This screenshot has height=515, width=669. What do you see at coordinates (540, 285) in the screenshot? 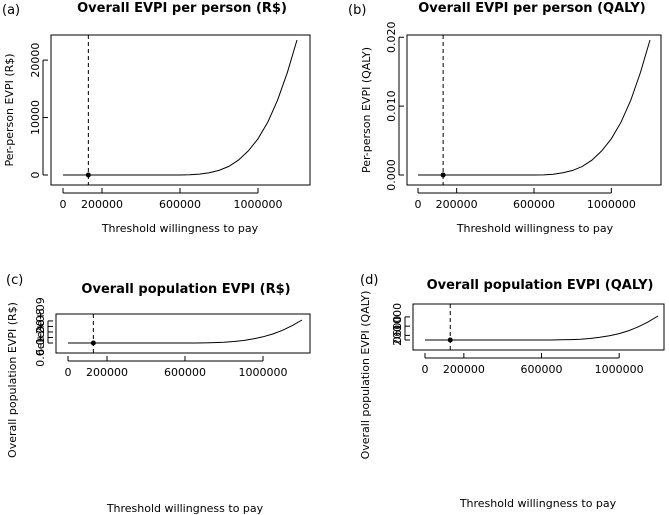
I see `chart-title: Overall population EVPI (QALY)` at bounding box center [540, 285].